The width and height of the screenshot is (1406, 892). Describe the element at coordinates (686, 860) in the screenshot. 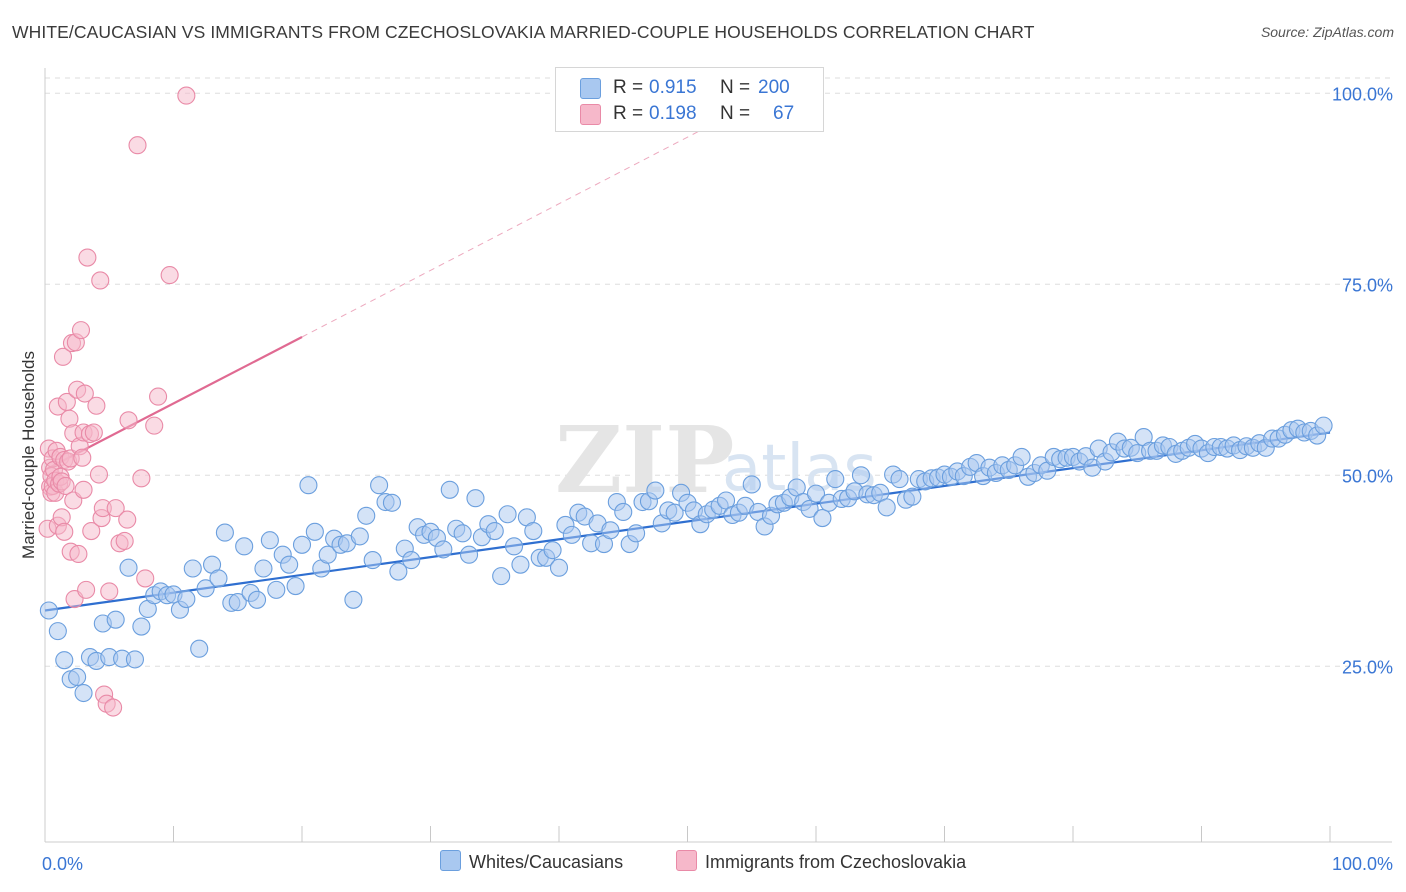

I see `bottom-legend-swatch-pink` at that location.